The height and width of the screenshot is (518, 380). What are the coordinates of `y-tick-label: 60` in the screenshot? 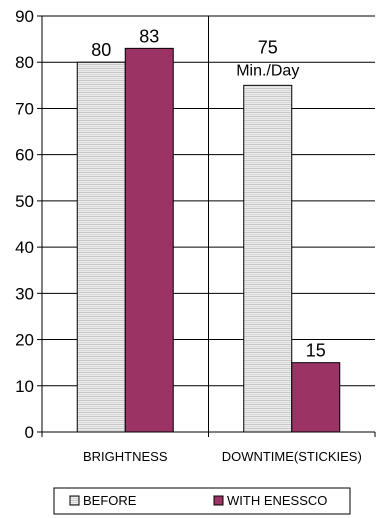 It's located at (24, 155).